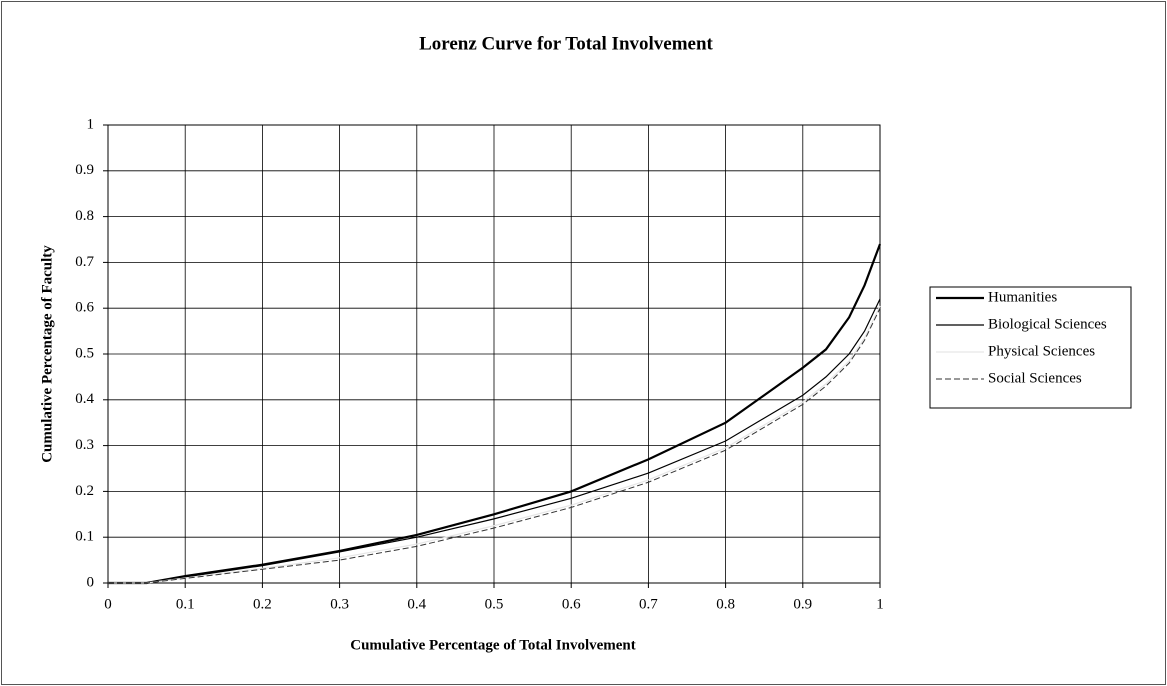 Image resolution: width=1167 pixels, height=686 pixels. Describe the element at coordinates (185, 604) in the screenshot. I see `x-tick-label: 0.1` at that location.